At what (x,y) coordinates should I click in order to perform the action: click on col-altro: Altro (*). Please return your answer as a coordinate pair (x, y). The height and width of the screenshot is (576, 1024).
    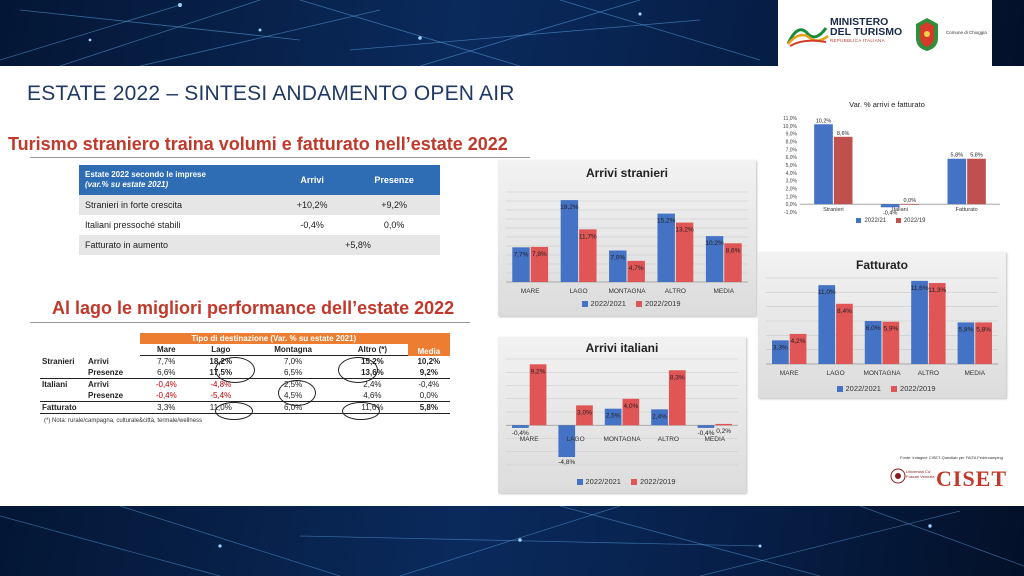
    Looking at the image, I should click on (372, 350).